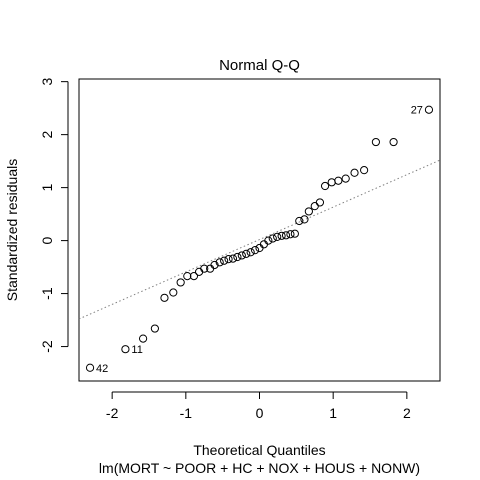 Image resolution: width=480 pixels, height=480 pixels. Describe the element at coordinates (112, 413) in the screenshot. I see `x-tick-label-0: -2` at that location.